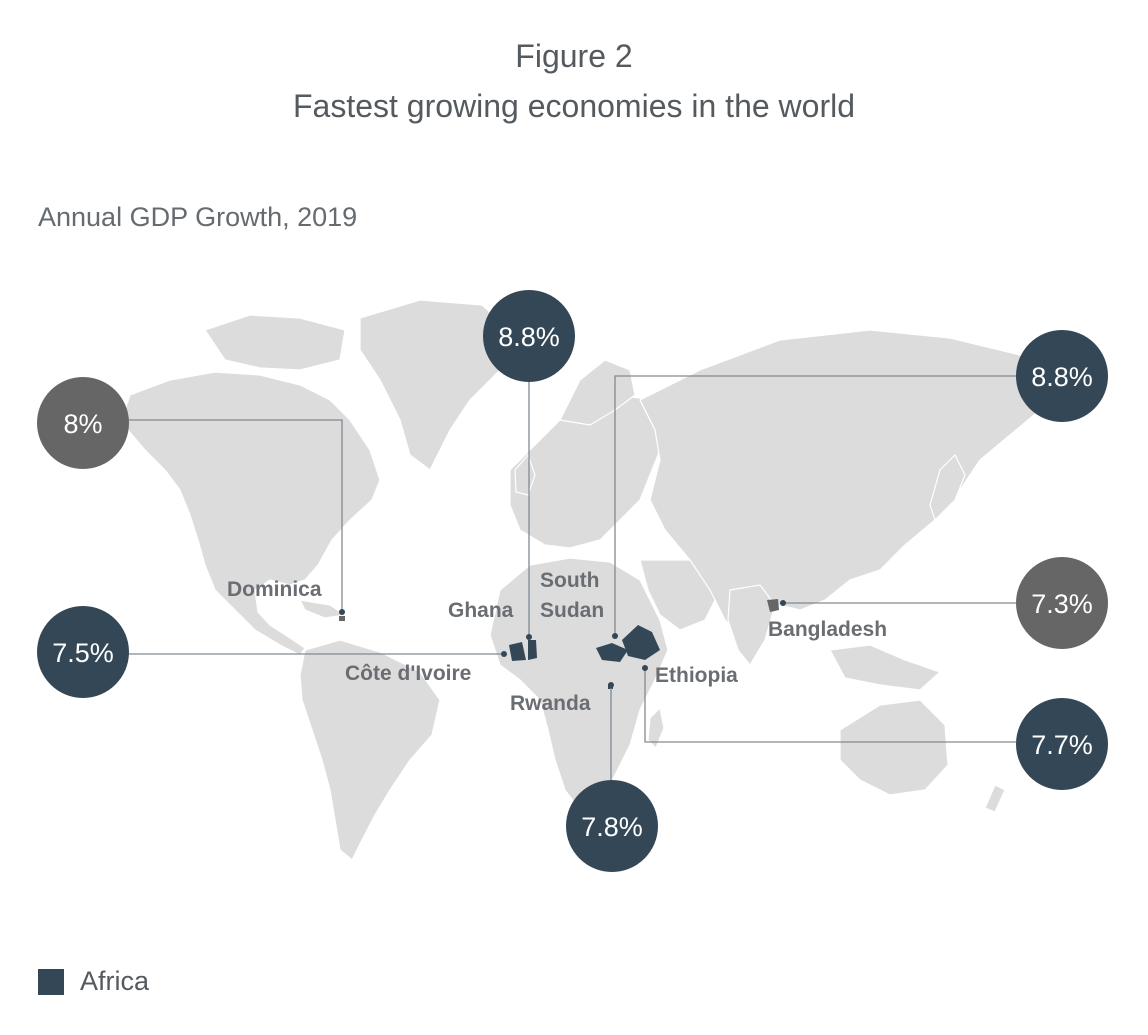 The width and height of the screenshot is (1148, 1035). I want to click on bubble-dominica: 8%, so click(83, 423).